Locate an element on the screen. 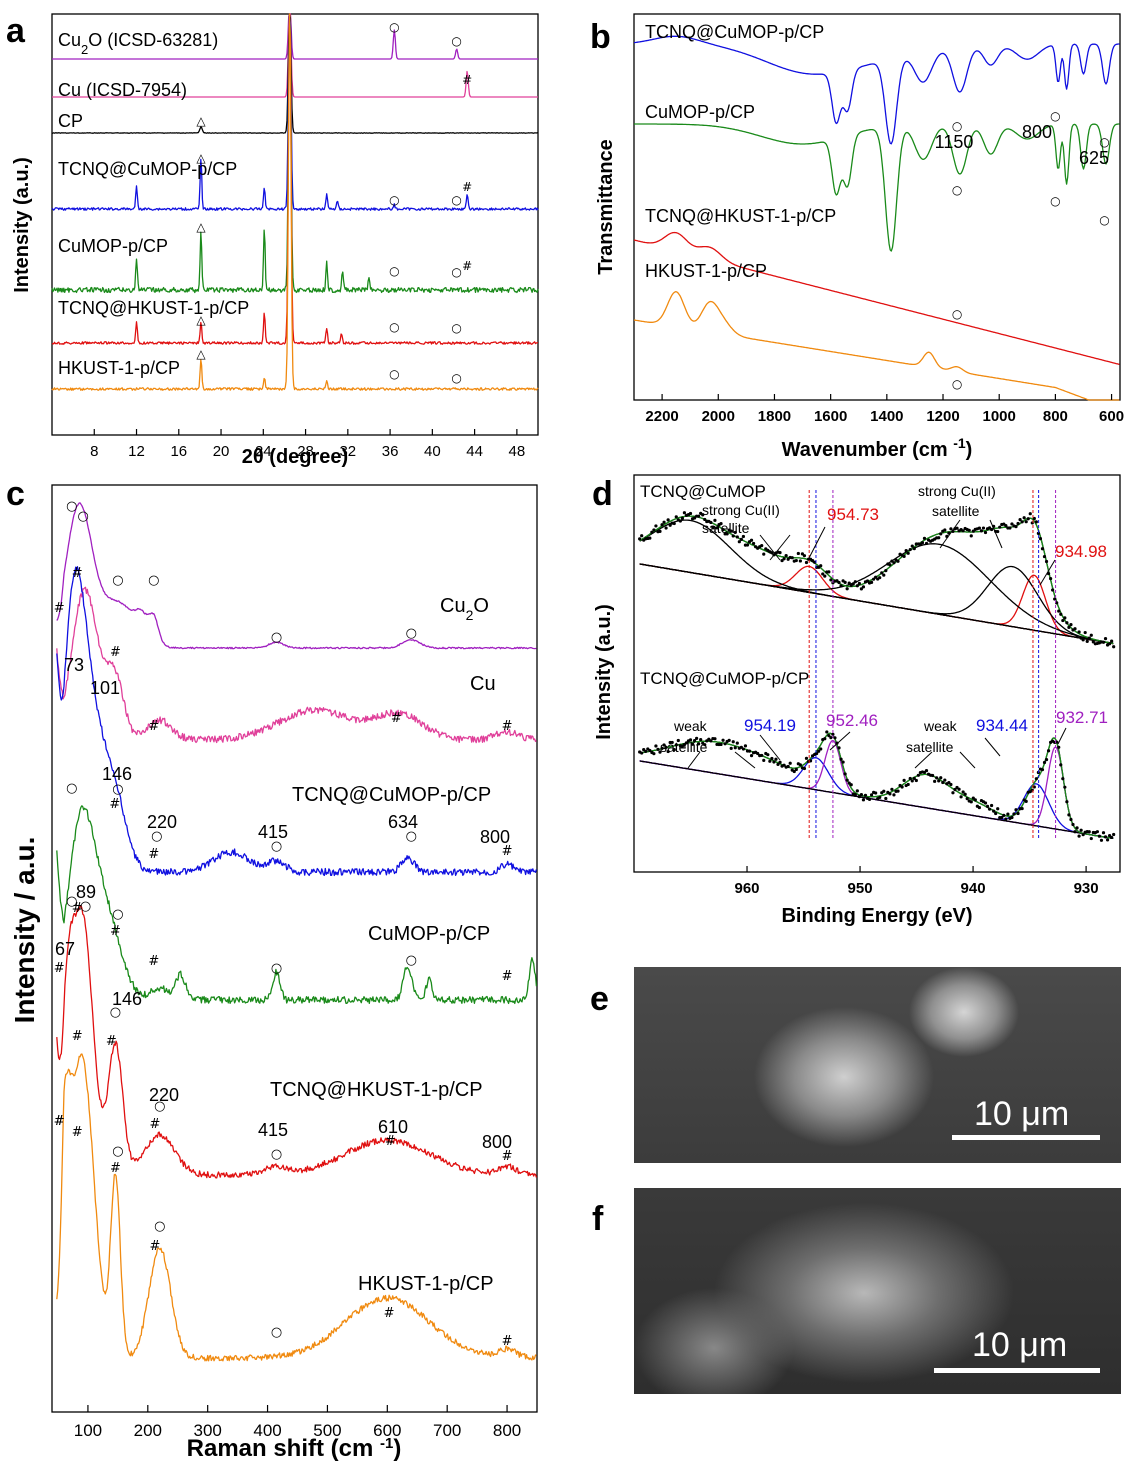 The width and height of the screenshot is (1124, 1467). a-xtick-label: 44 is located at coordinates (474, 451).